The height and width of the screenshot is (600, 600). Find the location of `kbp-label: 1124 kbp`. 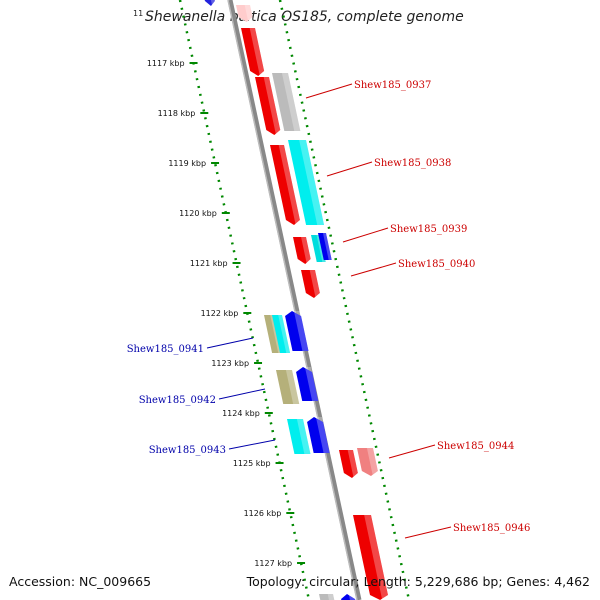

kbp-label: 1124 kbp is located at coordinates (241, 413).